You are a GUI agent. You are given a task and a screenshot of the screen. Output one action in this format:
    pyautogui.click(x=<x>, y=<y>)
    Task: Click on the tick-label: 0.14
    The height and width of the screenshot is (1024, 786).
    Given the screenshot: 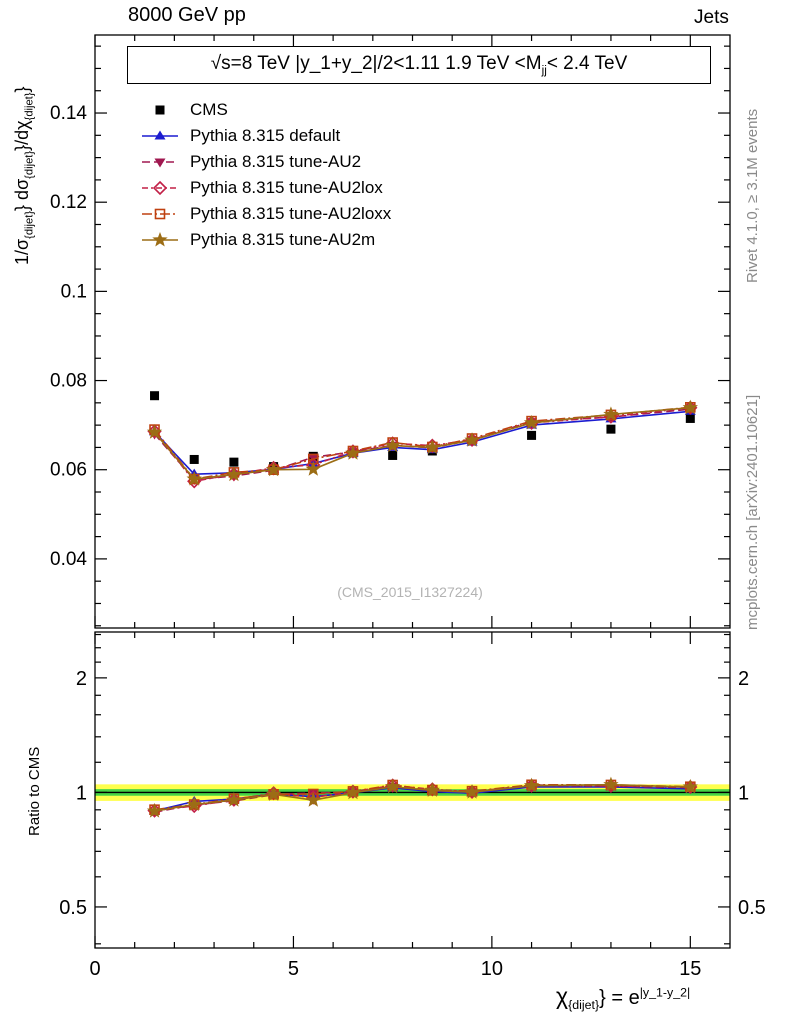 What is the action you would take?
    pyautogui.click(x=68, y=113)
    